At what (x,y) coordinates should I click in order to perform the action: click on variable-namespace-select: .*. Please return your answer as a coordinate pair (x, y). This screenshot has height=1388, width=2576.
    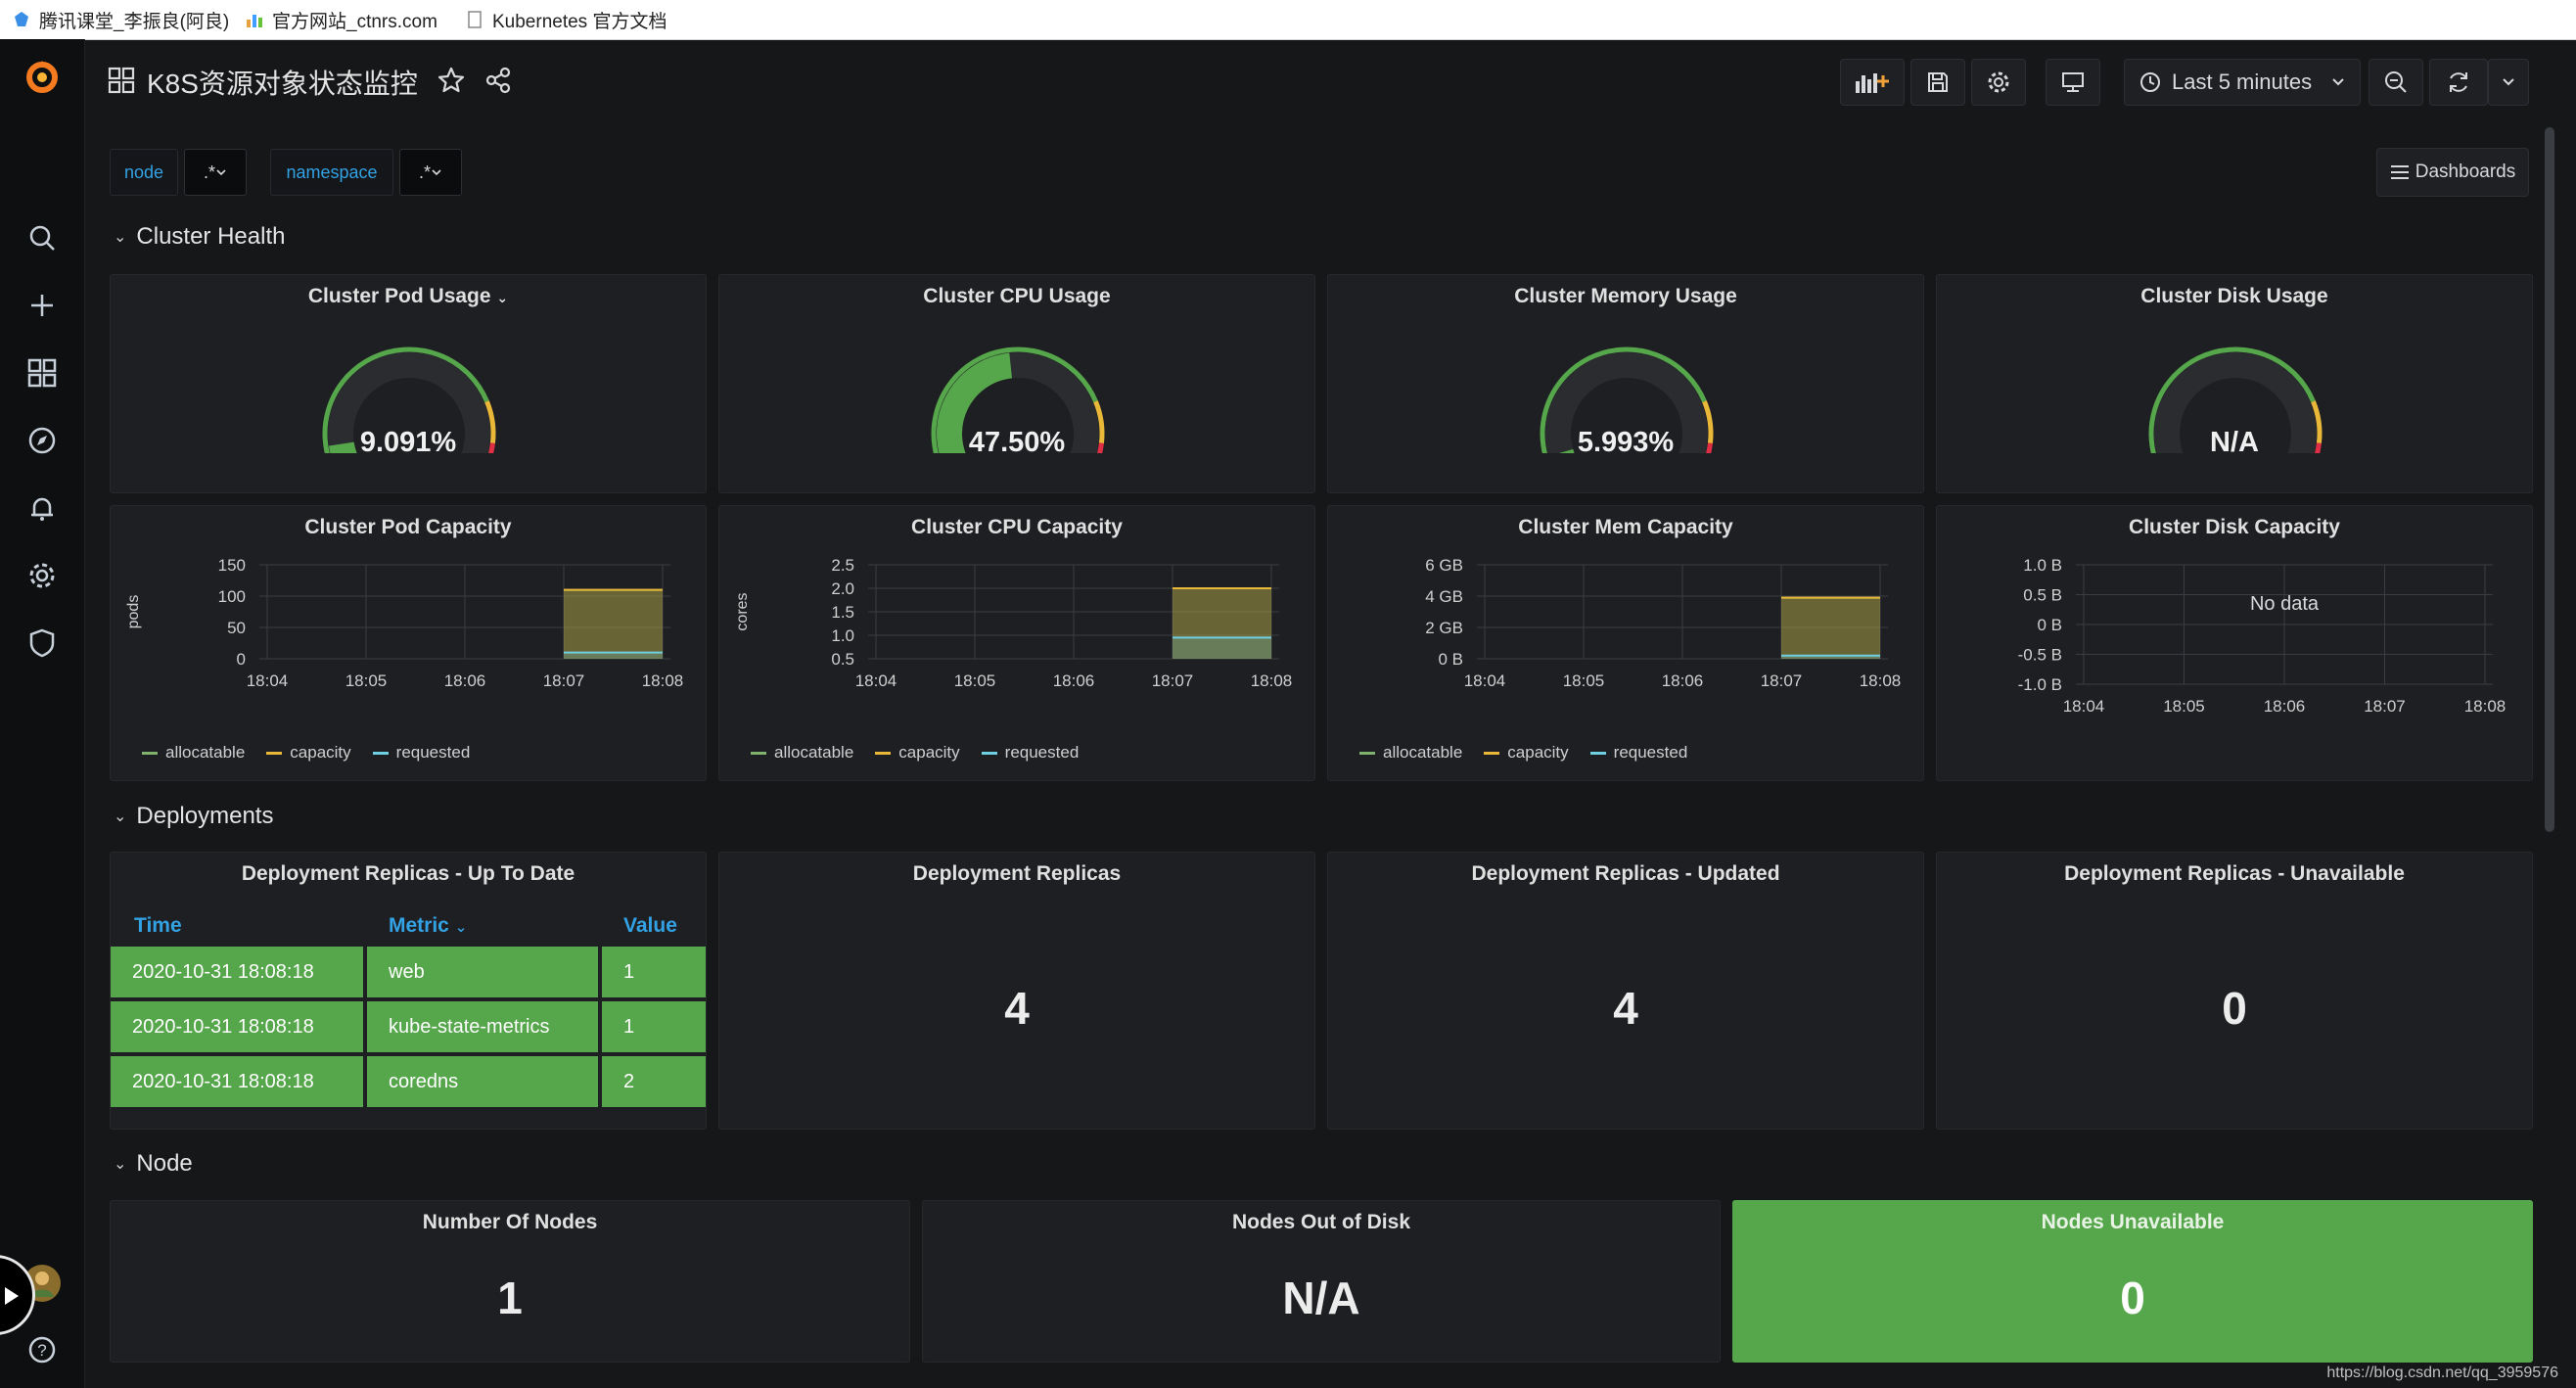
    Looking at the image, I should click on (430, 173).